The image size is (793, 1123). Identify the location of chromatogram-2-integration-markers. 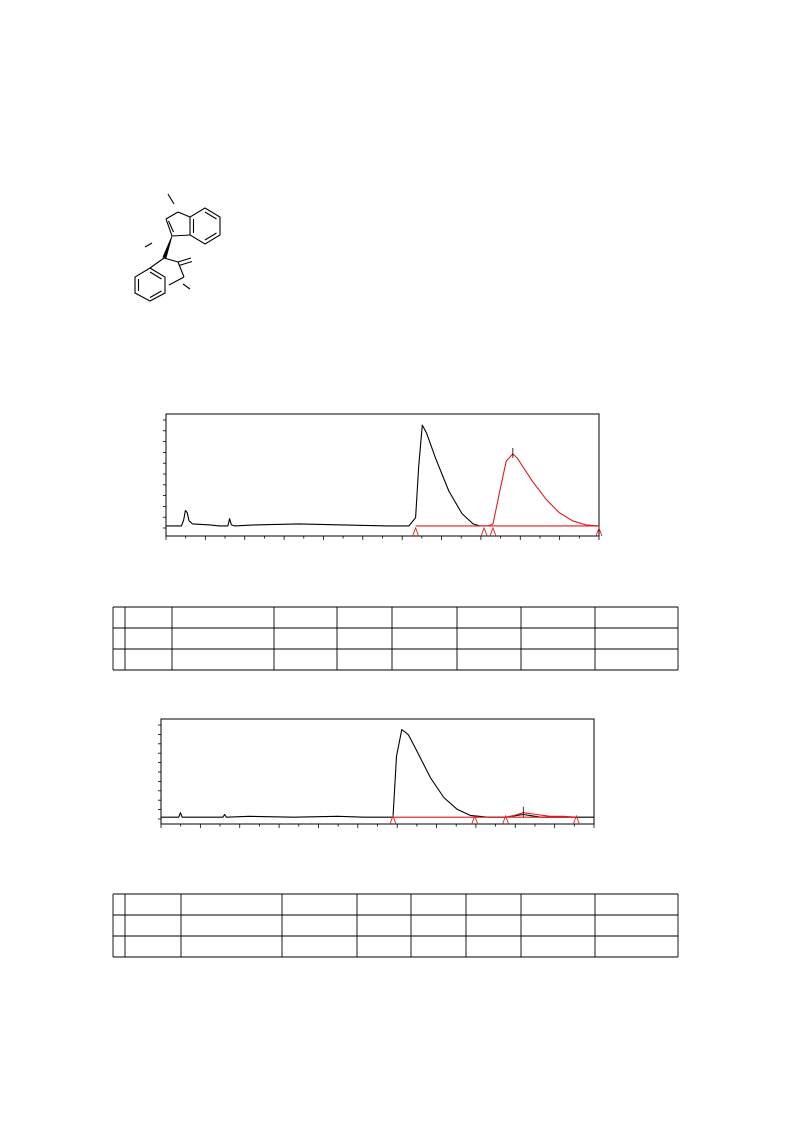
(484, 819).